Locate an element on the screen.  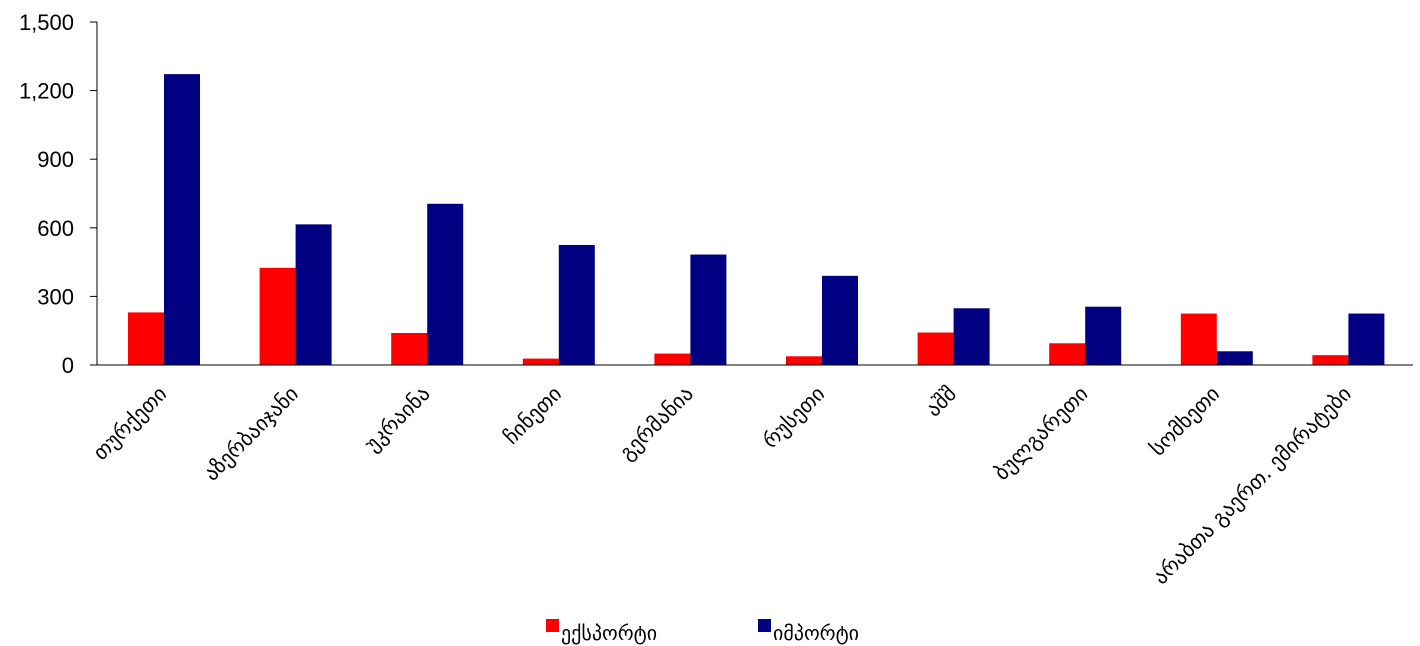
x-category-label: რუსეთი is located at coordinates (793, 417).